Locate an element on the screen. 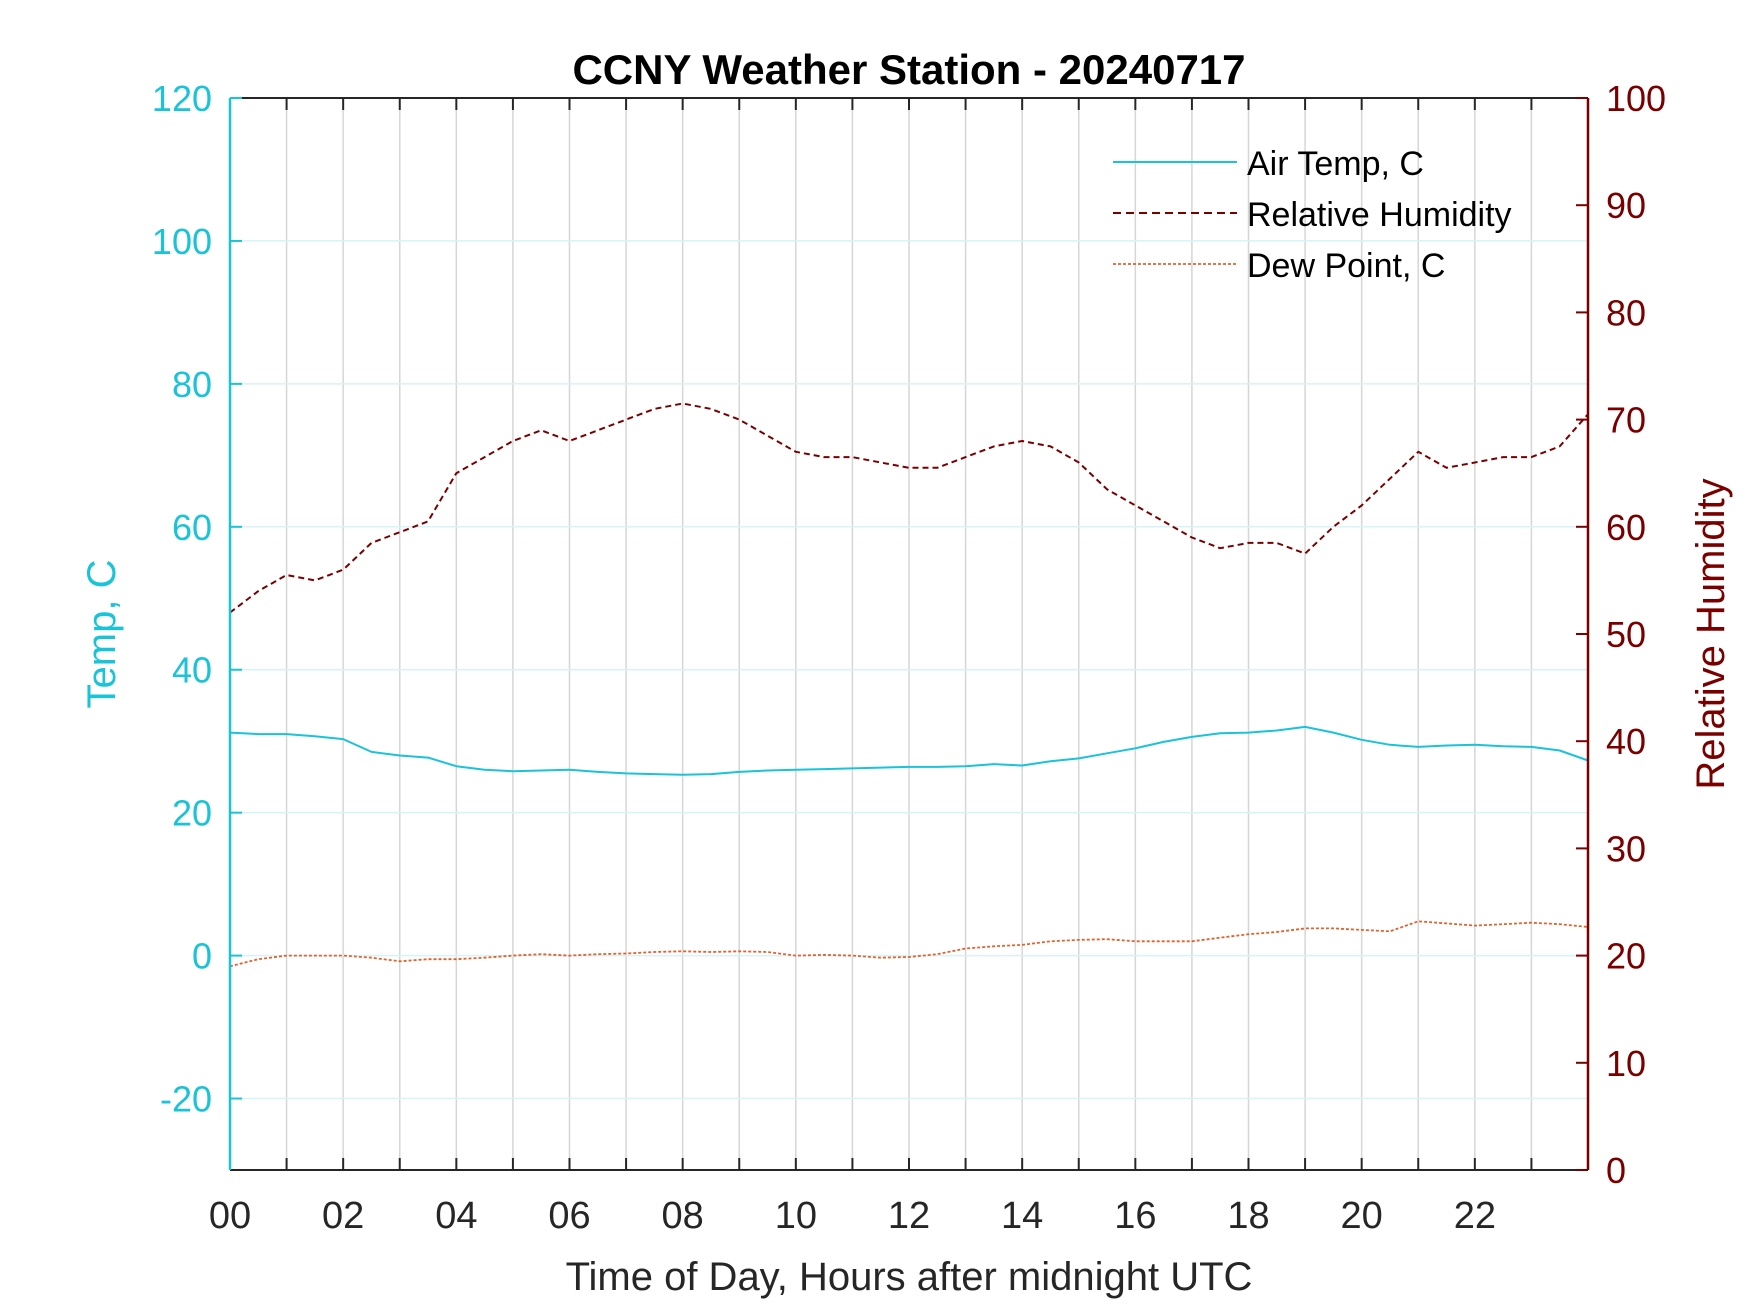 This screenshot has width=1750, height=1313. x-tick-label: 08 is located at coordinates (683, 1216).